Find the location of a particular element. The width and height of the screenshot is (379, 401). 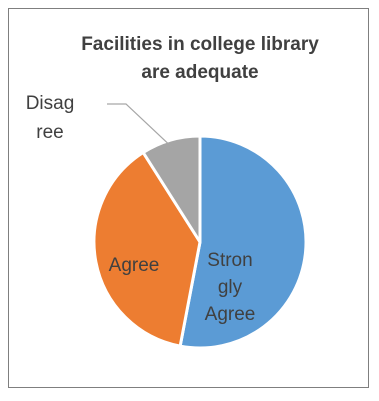

label-disagree: Disag ree is located at coordinates (50, 118).